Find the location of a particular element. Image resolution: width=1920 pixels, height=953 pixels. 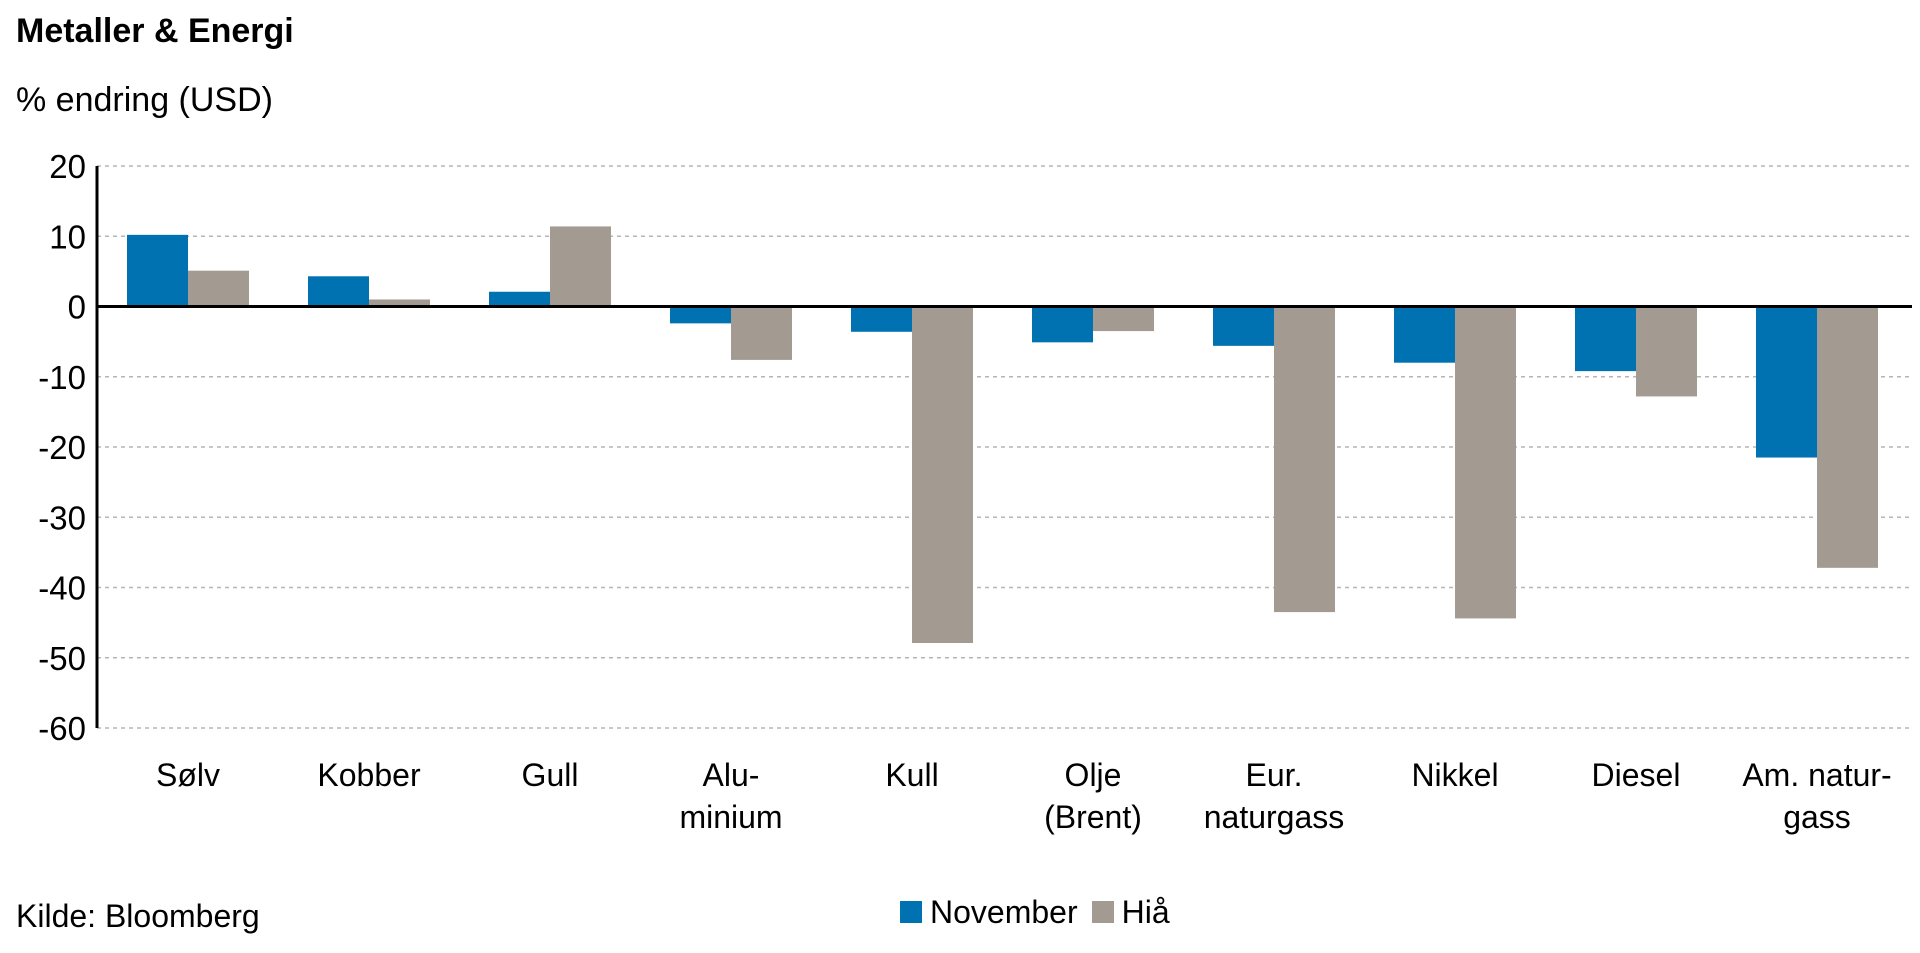

category-label: Olje is located at coordinates (1093, 775).